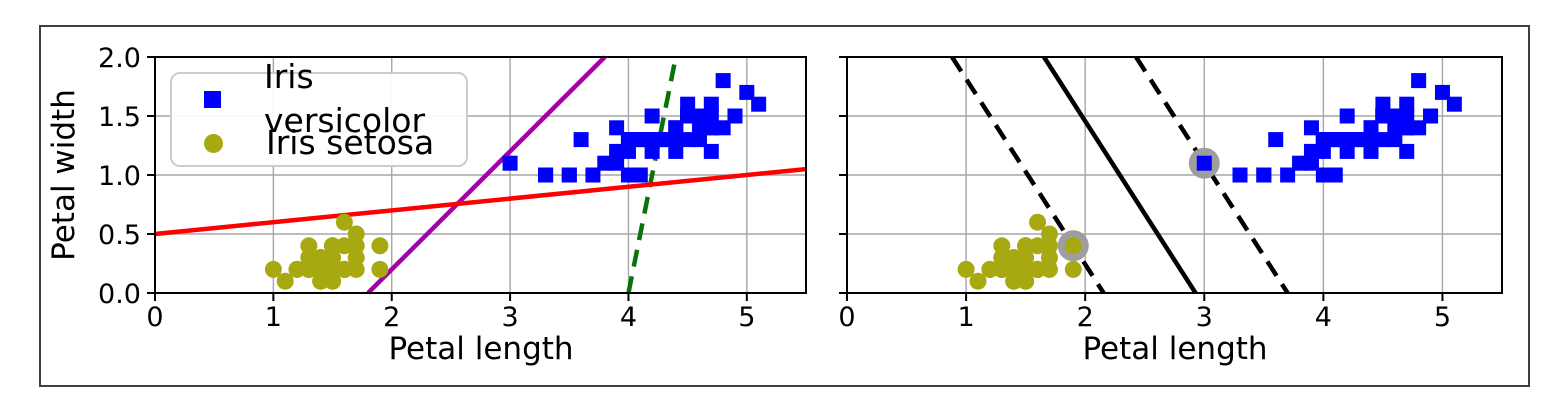  I want to click on y-tick-label: 0.5, so click(119, 235).